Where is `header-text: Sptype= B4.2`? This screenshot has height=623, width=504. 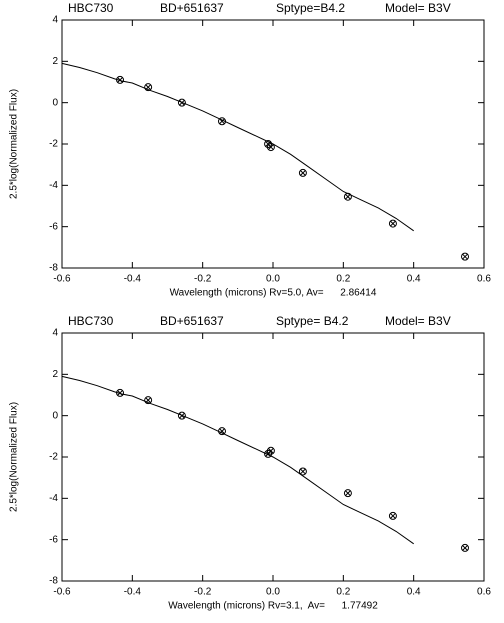 header-text: Sptype= B4.2 is located at coordinates (312, 321).